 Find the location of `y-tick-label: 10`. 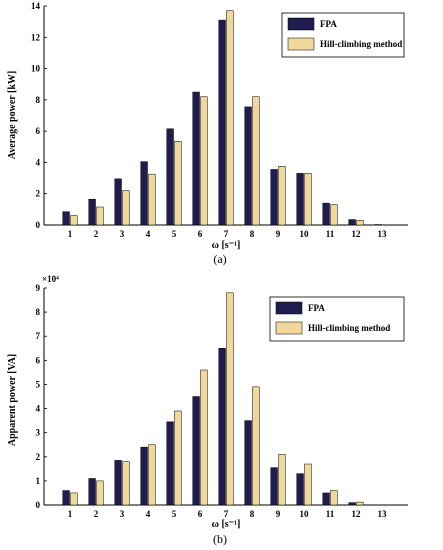

y-tick-label: 10 is located at coordinates (36, 69).